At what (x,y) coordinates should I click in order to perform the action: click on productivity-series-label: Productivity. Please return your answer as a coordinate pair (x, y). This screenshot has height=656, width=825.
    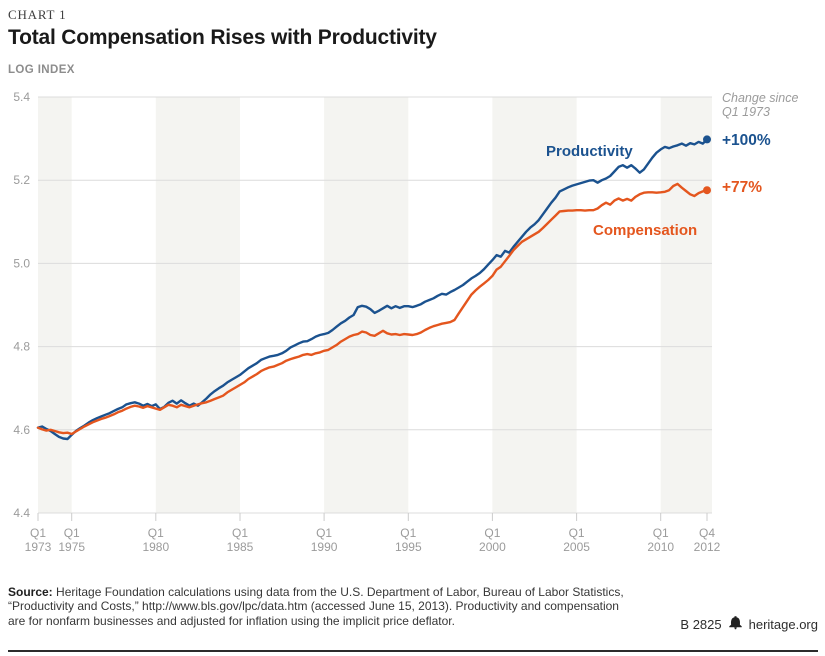
    Looking at the image, I should click on (589, 151).